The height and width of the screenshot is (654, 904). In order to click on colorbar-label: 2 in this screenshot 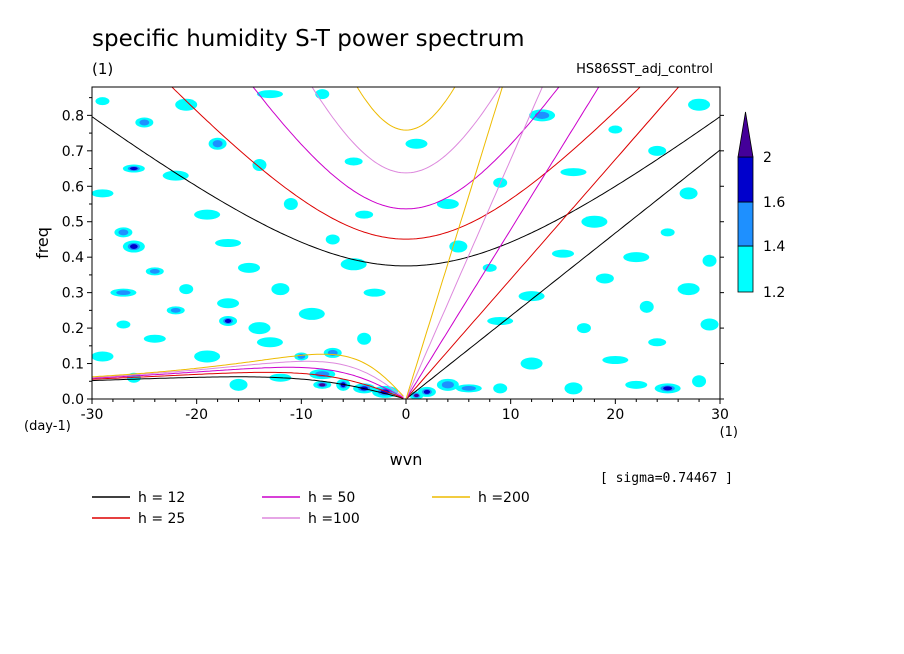, I will do `click(767, 158)`.